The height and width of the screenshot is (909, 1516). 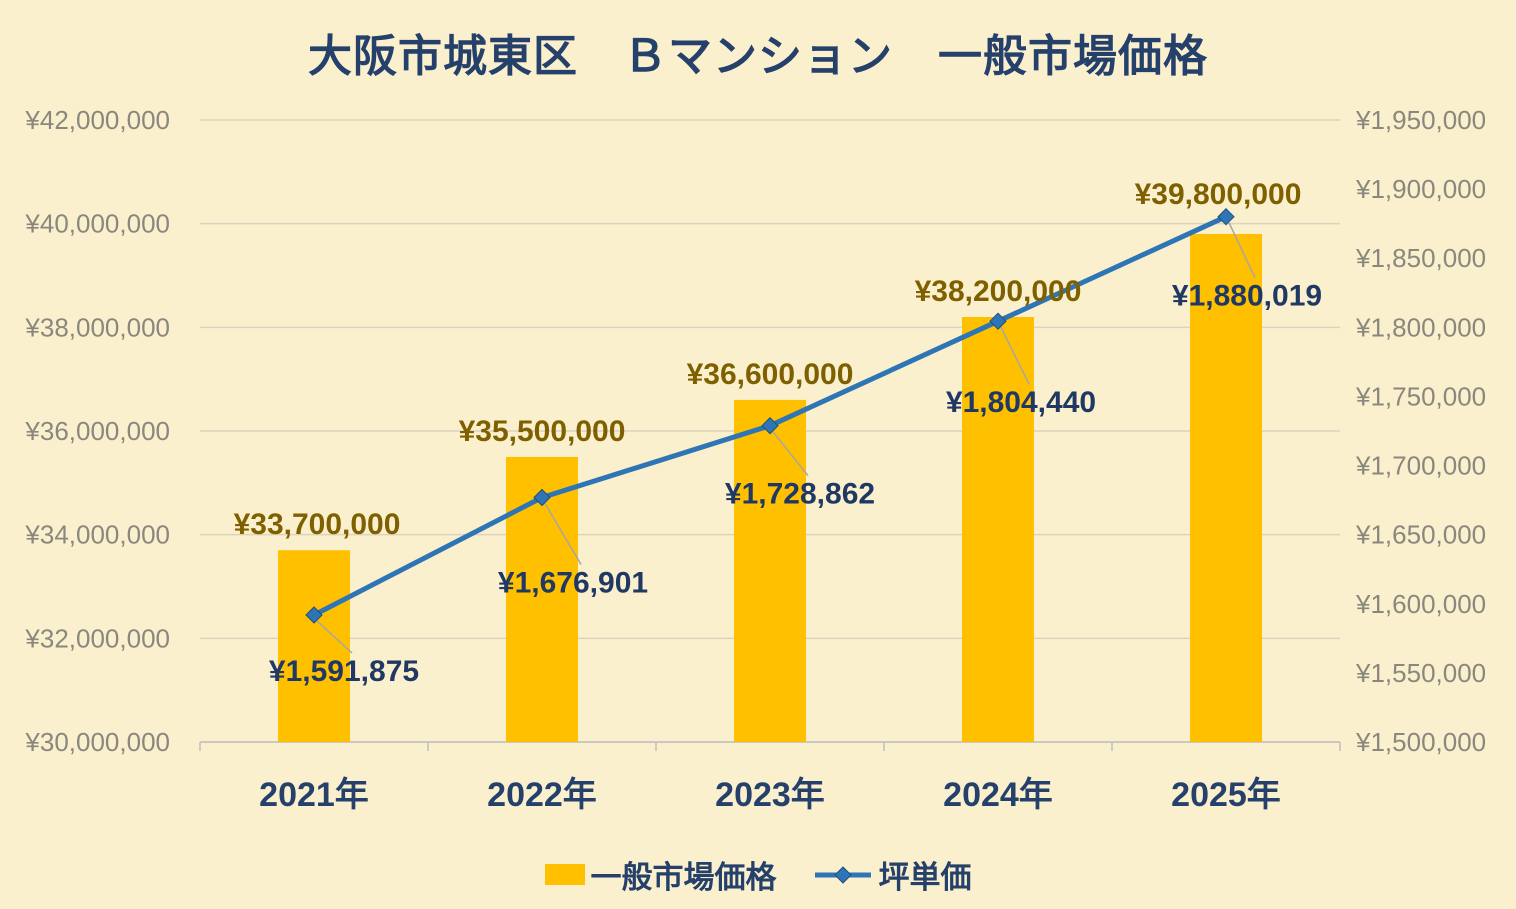 What do you see at coordinates (97, 120) in the screenshot?
I see `left-axis-tick-label: ¥42,000,000` at bounding box center [97, 120].